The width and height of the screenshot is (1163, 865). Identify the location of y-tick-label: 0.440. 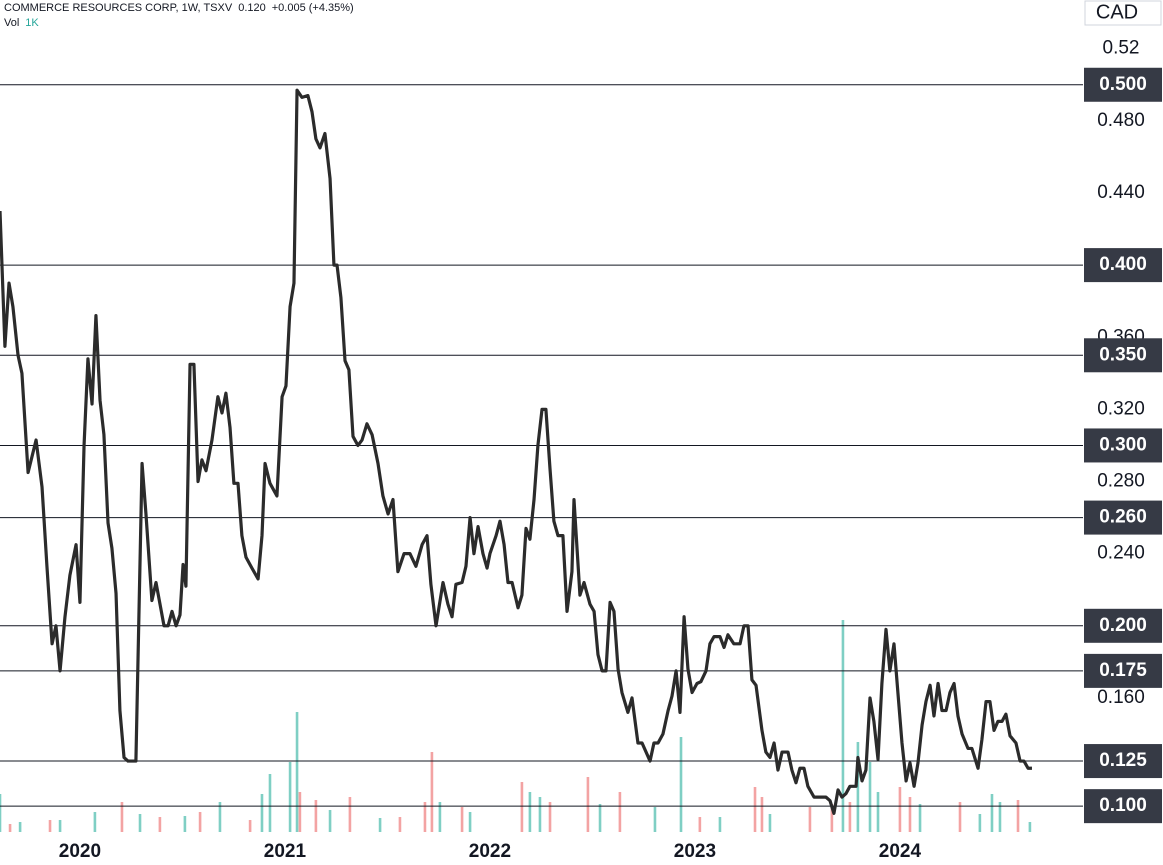
(1121, 192).